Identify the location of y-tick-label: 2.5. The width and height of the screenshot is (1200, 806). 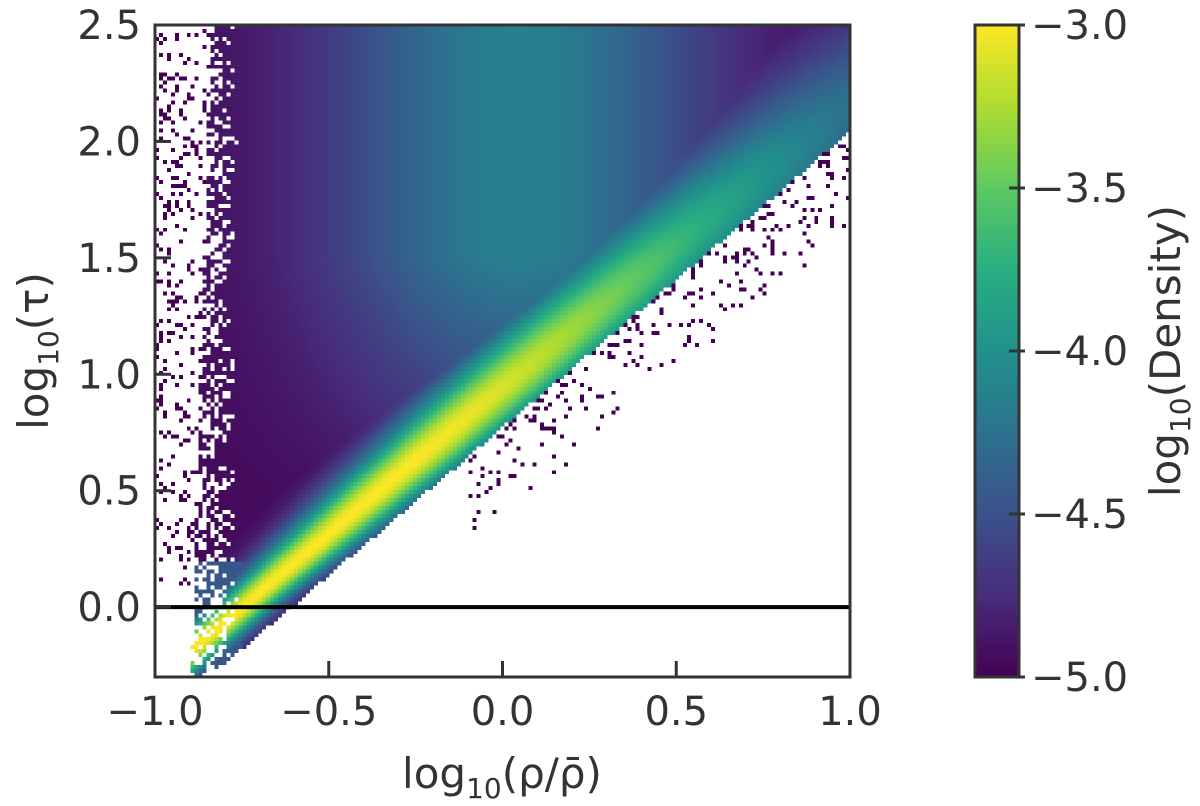
(109, 26).